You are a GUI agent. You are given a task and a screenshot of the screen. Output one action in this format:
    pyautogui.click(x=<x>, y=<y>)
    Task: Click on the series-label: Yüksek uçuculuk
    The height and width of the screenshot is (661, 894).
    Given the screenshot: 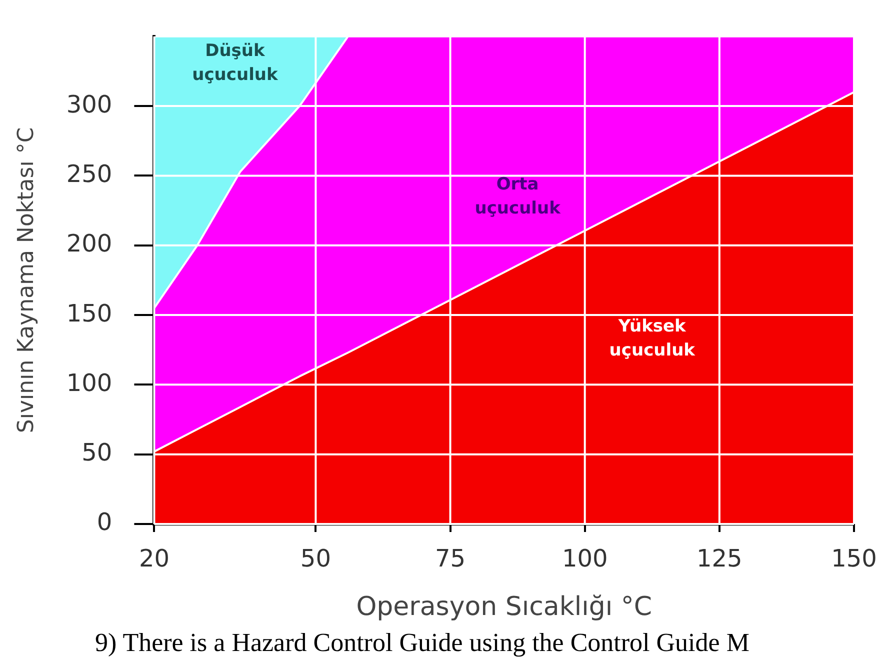 What is the action you would take?
    pyautogui.click(x=652, y=338)
    